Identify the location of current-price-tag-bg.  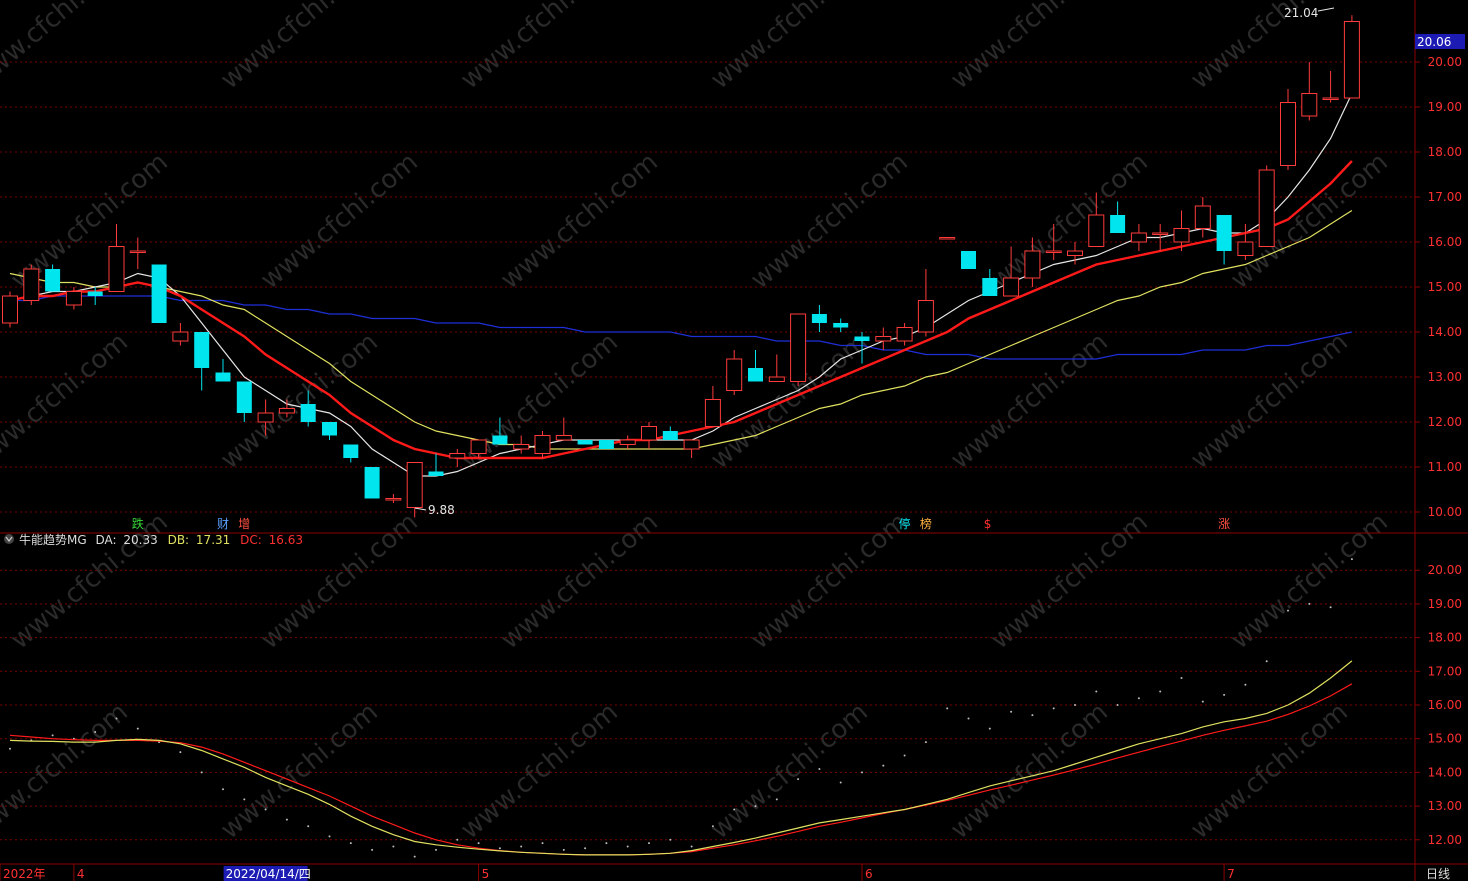
(1440, 41).